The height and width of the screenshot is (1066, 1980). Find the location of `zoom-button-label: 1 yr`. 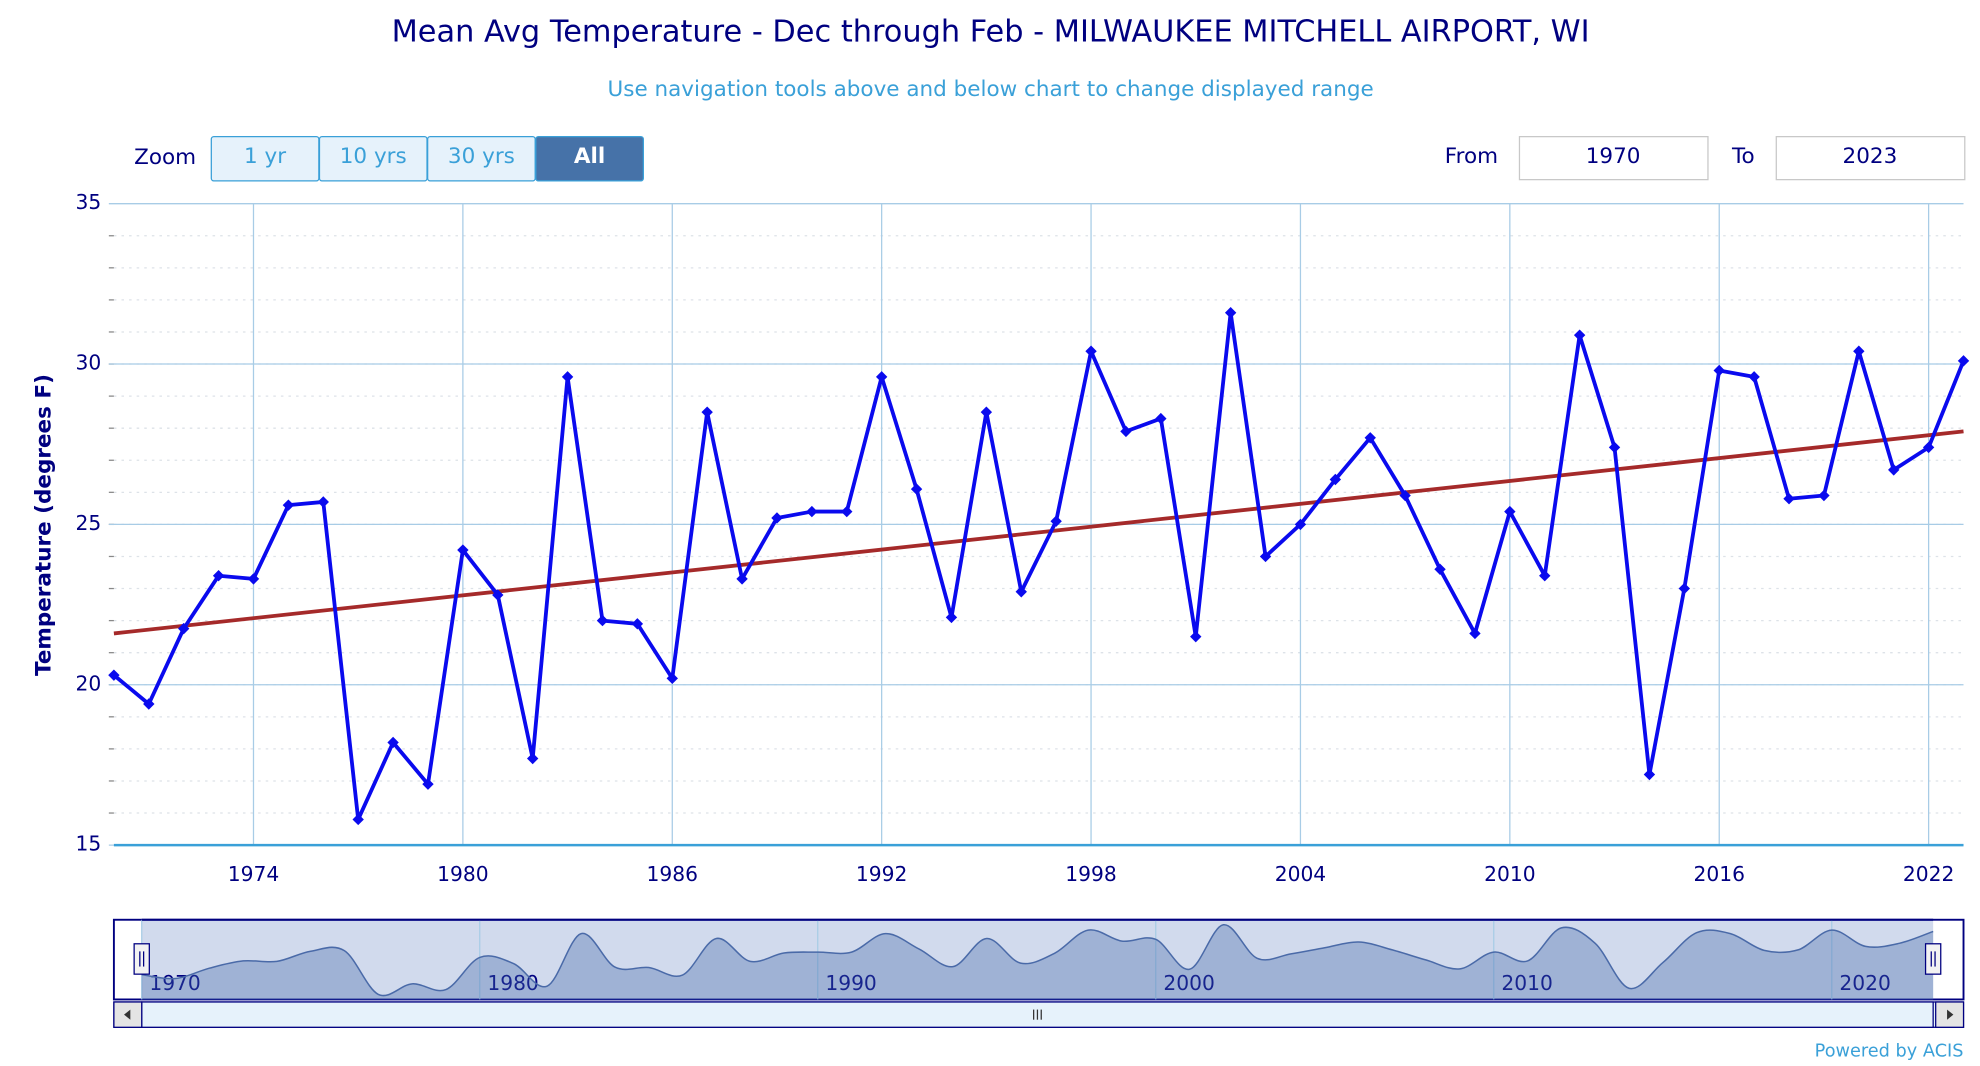

zoom-button-label: 1 yr is located at coordinates (265, 156).